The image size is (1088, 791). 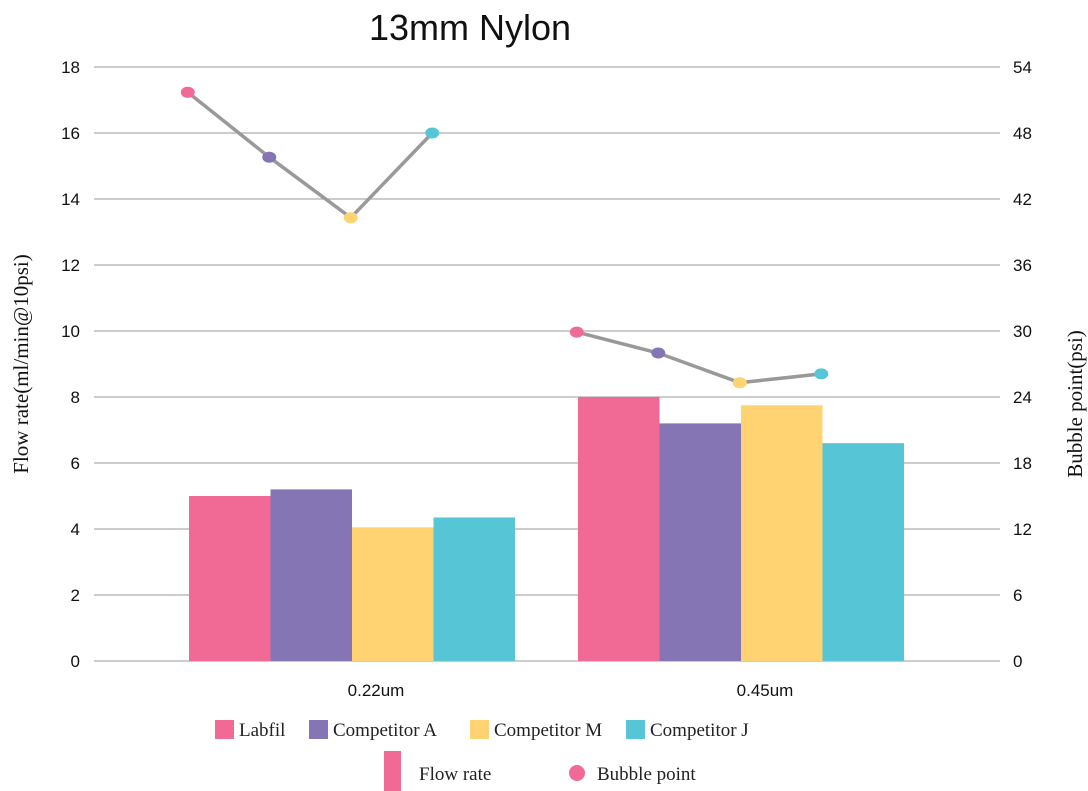 I want to click on y-tick-right: 54, so click(x=1022, y=67).